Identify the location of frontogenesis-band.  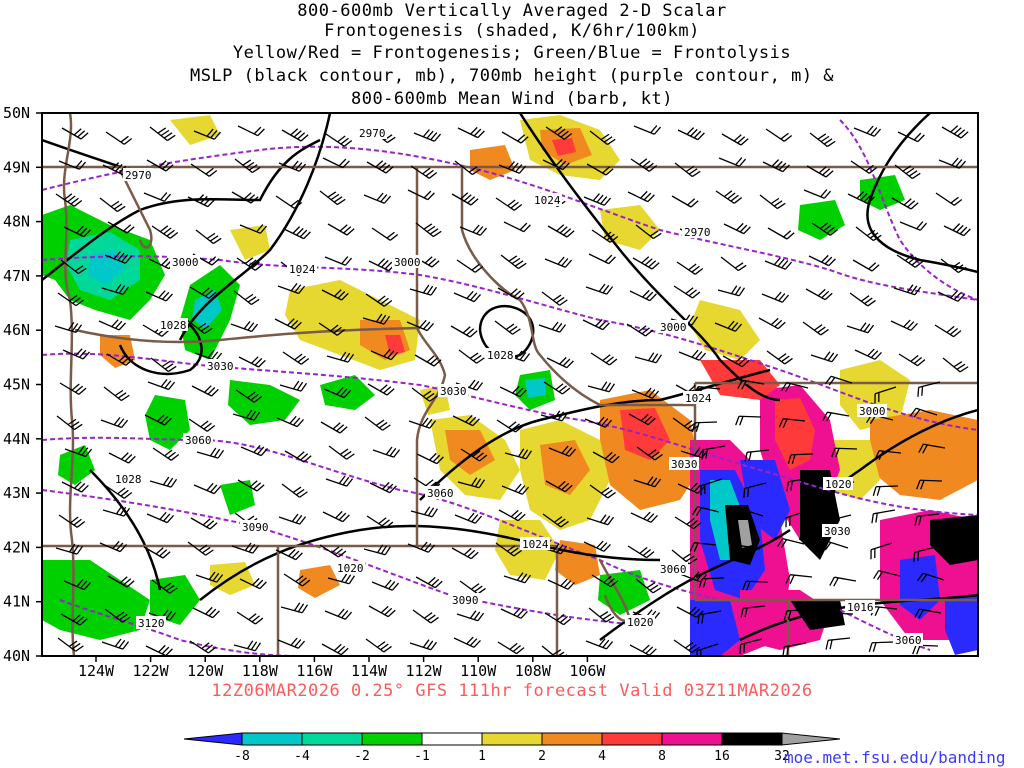
(795, 434).